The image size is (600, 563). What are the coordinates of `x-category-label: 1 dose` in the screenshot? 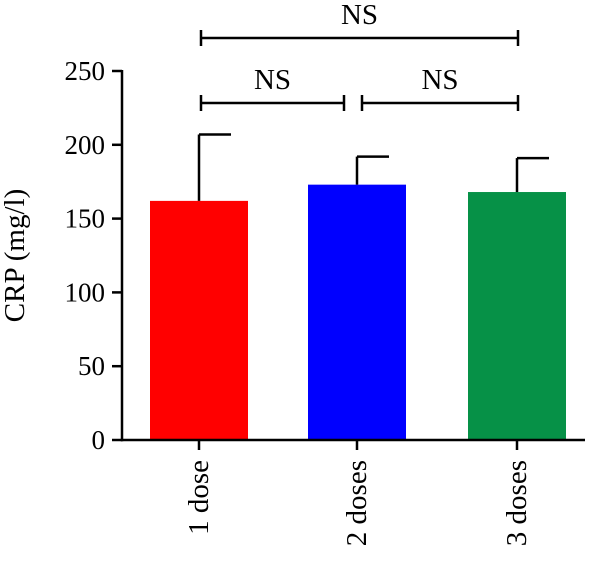 It's located at (199, 497).